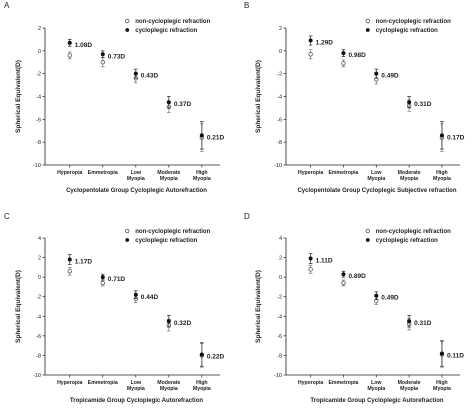  Describe the element at coordinates (280, 239) in the screenshot. I see `y-tick-label: 4` at that location.